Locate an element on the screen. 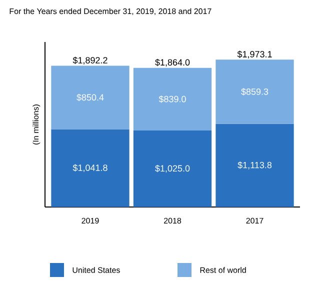  x-tick-label: 2018 is located at coordinates (173, 221).